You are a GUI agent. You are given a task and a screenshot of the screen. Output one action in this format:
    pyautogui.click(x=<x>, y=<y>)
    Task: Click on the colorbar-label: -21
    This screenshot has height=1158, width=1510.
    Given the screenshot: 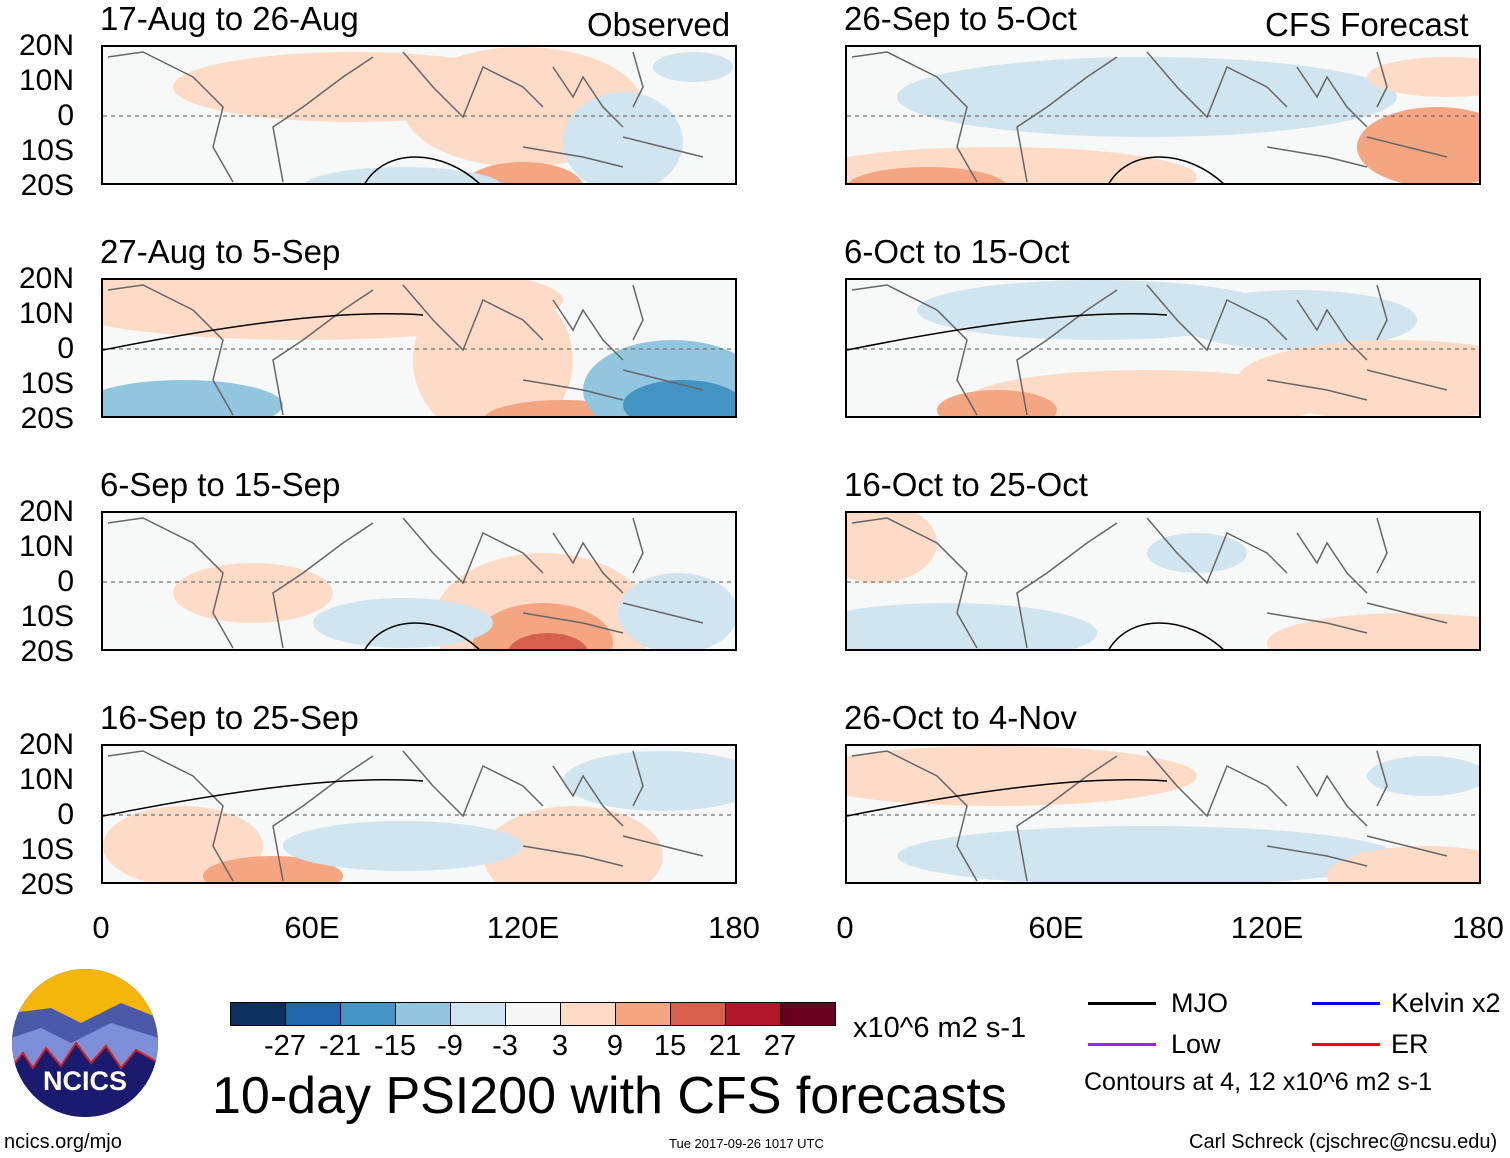 What is the action you would take?
    pyautogui.click(x=340, y=1046)
    